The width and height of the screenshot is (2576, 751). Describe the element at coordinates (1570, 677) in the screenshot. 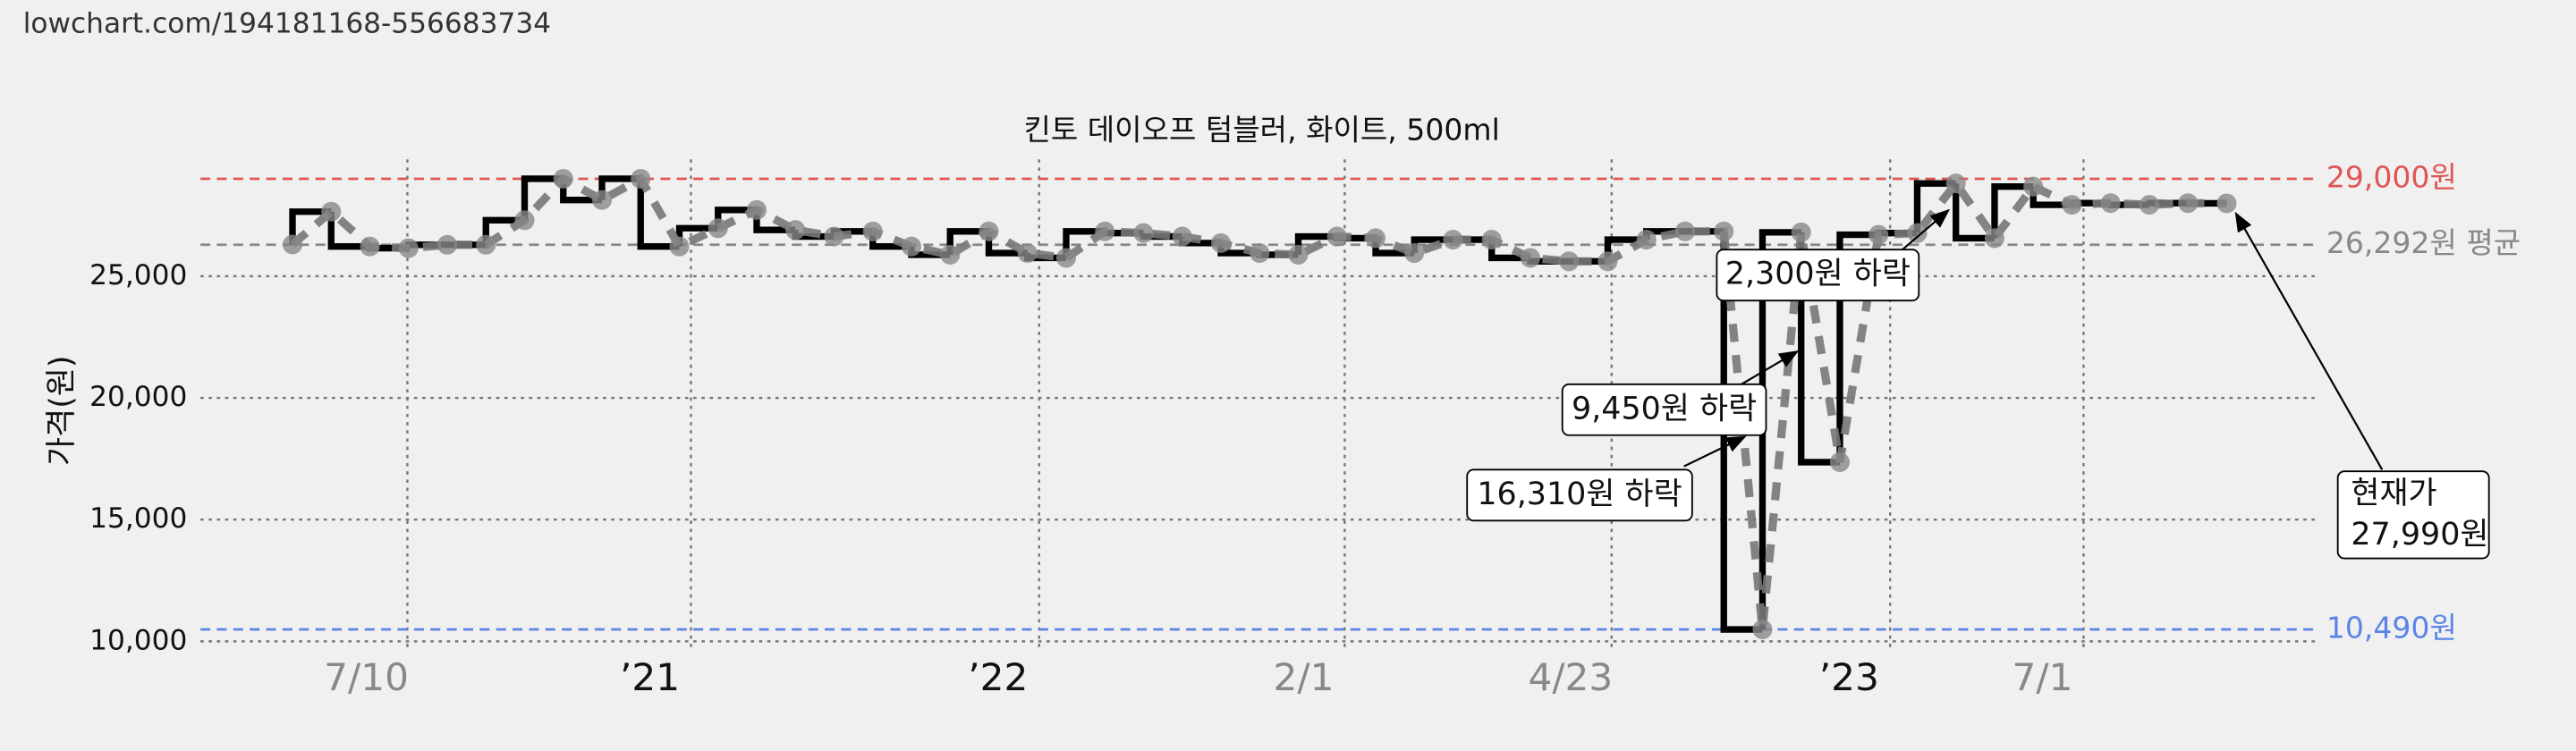

I see `x-tick-label: 4/23` at that location.